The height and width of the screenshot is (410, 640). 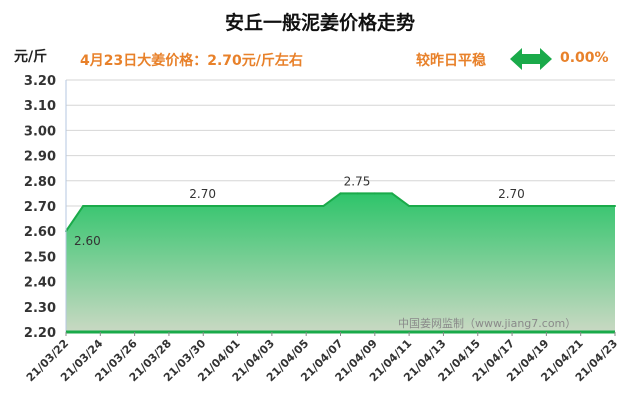 I want to click on y-axis-unit: 元/斤, so click(x=31, y=57).